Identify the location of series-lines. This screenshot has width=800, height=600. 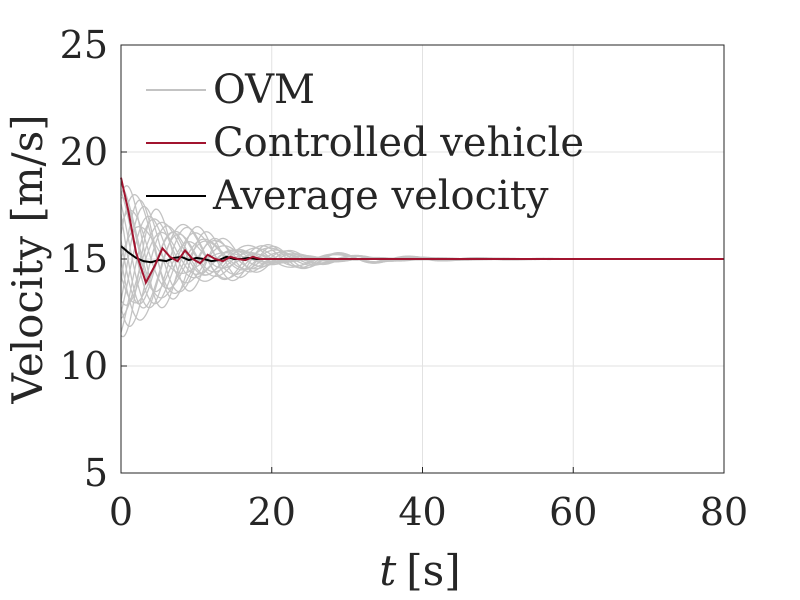
(422, 231).